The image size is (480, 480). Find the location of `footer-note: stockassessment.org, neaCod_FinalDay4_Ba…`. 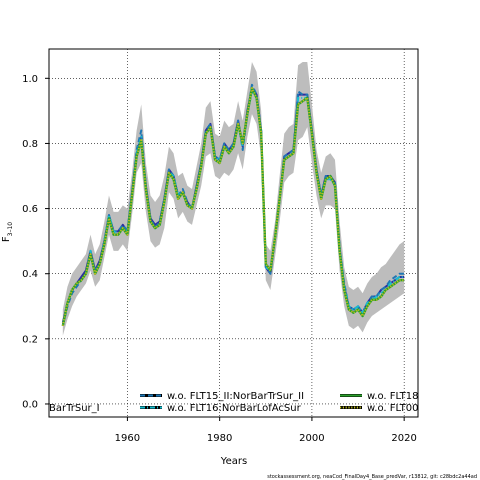

footer-note: stockassessment.org, neaCod_FinalDay4_Ba… is located at coordinates (372, 477).